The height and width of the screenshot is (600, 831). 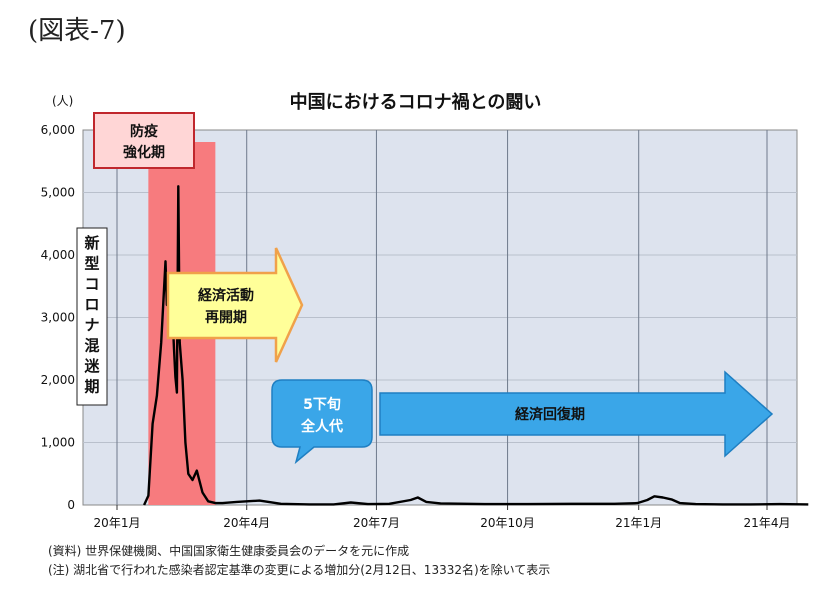 I want to click on y-tick-label: 3,000, so click(x=58, y=318).